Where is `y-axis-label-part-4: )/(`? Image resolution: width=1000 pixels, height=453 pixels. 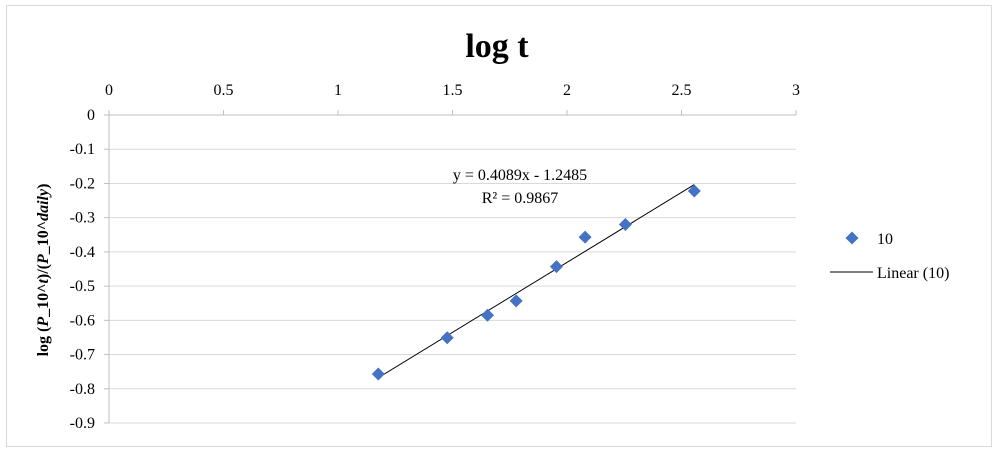
y-axis-label-part-4: )/( is located at coordinates (43, 271).